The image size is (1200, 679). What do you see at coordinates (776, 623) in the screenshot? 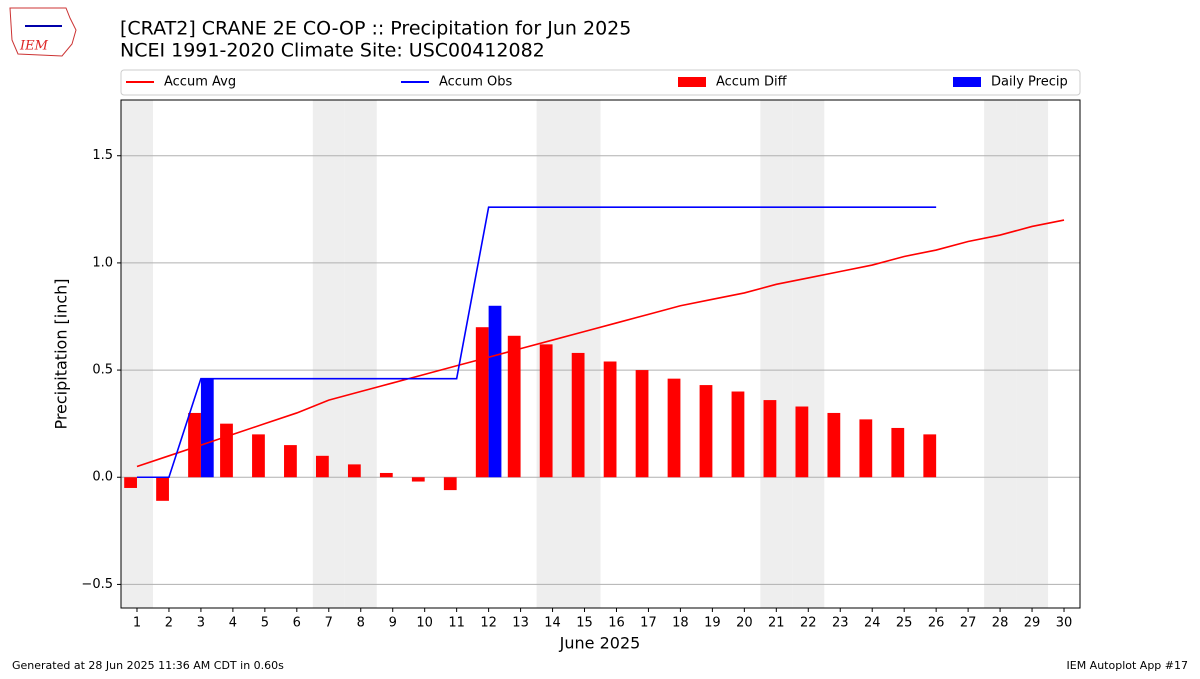
I see `x-tick-label: 21` at bounding box center [776, 623].